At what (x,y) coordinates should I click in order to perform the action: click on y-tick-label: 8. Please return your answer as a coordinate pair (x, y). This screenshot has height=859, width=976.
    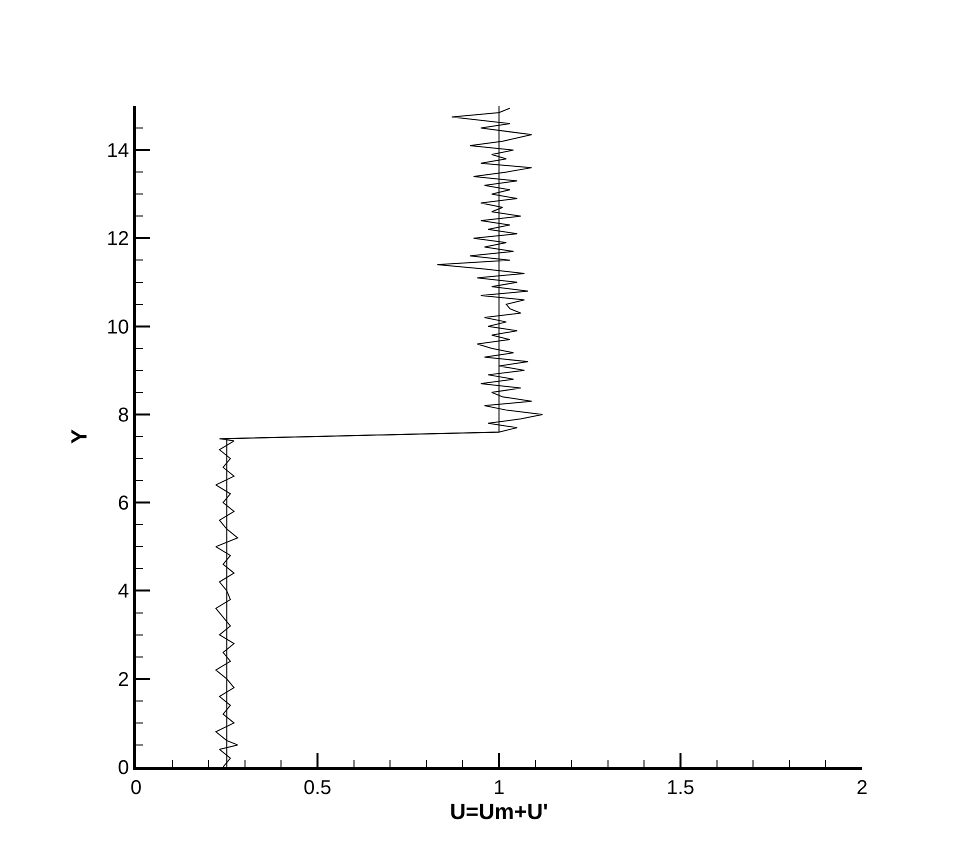
    Looking at the image, I should click on (123, 415).